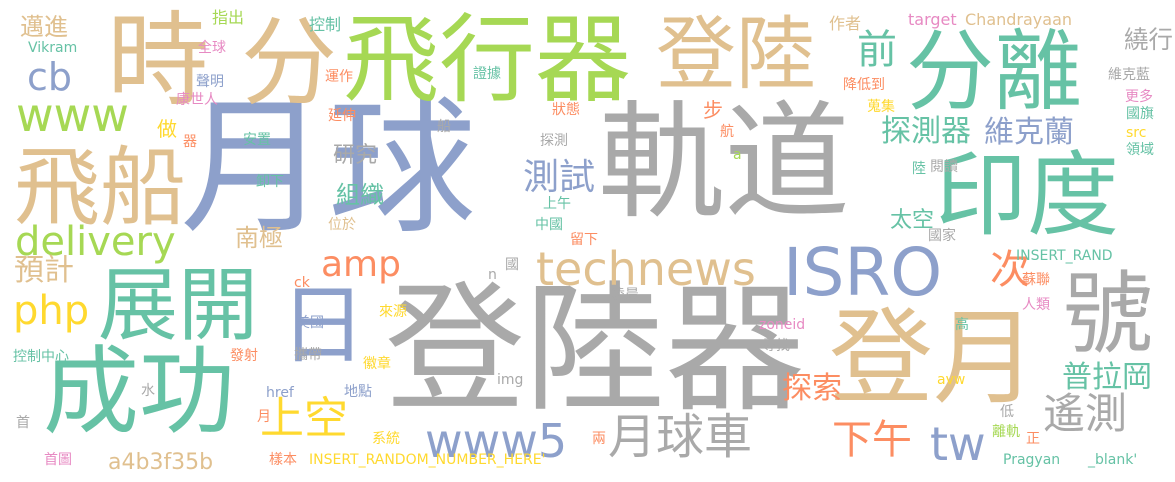  What do you see at coordinates (1148, 40) in the screenshot?
I see `word-raoxing: 繞行` at bounding box center [1148, 40].